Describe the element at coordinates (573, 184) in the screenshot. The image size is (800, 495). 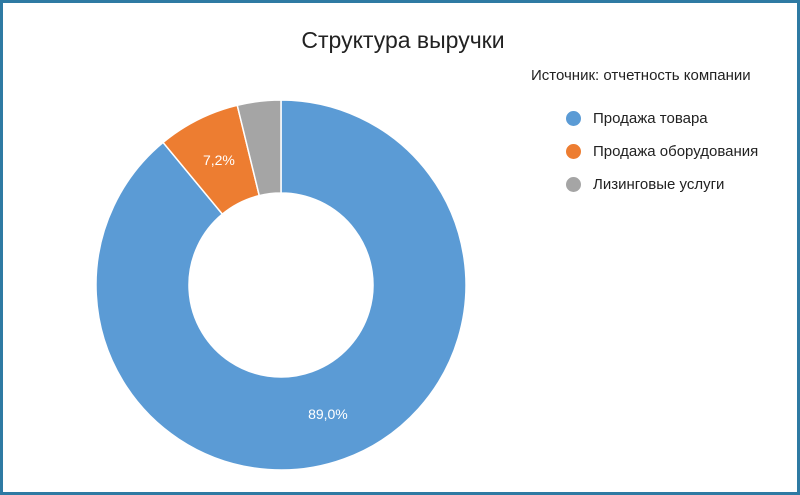
I see `legend-swatch-leasing-services` at that location.